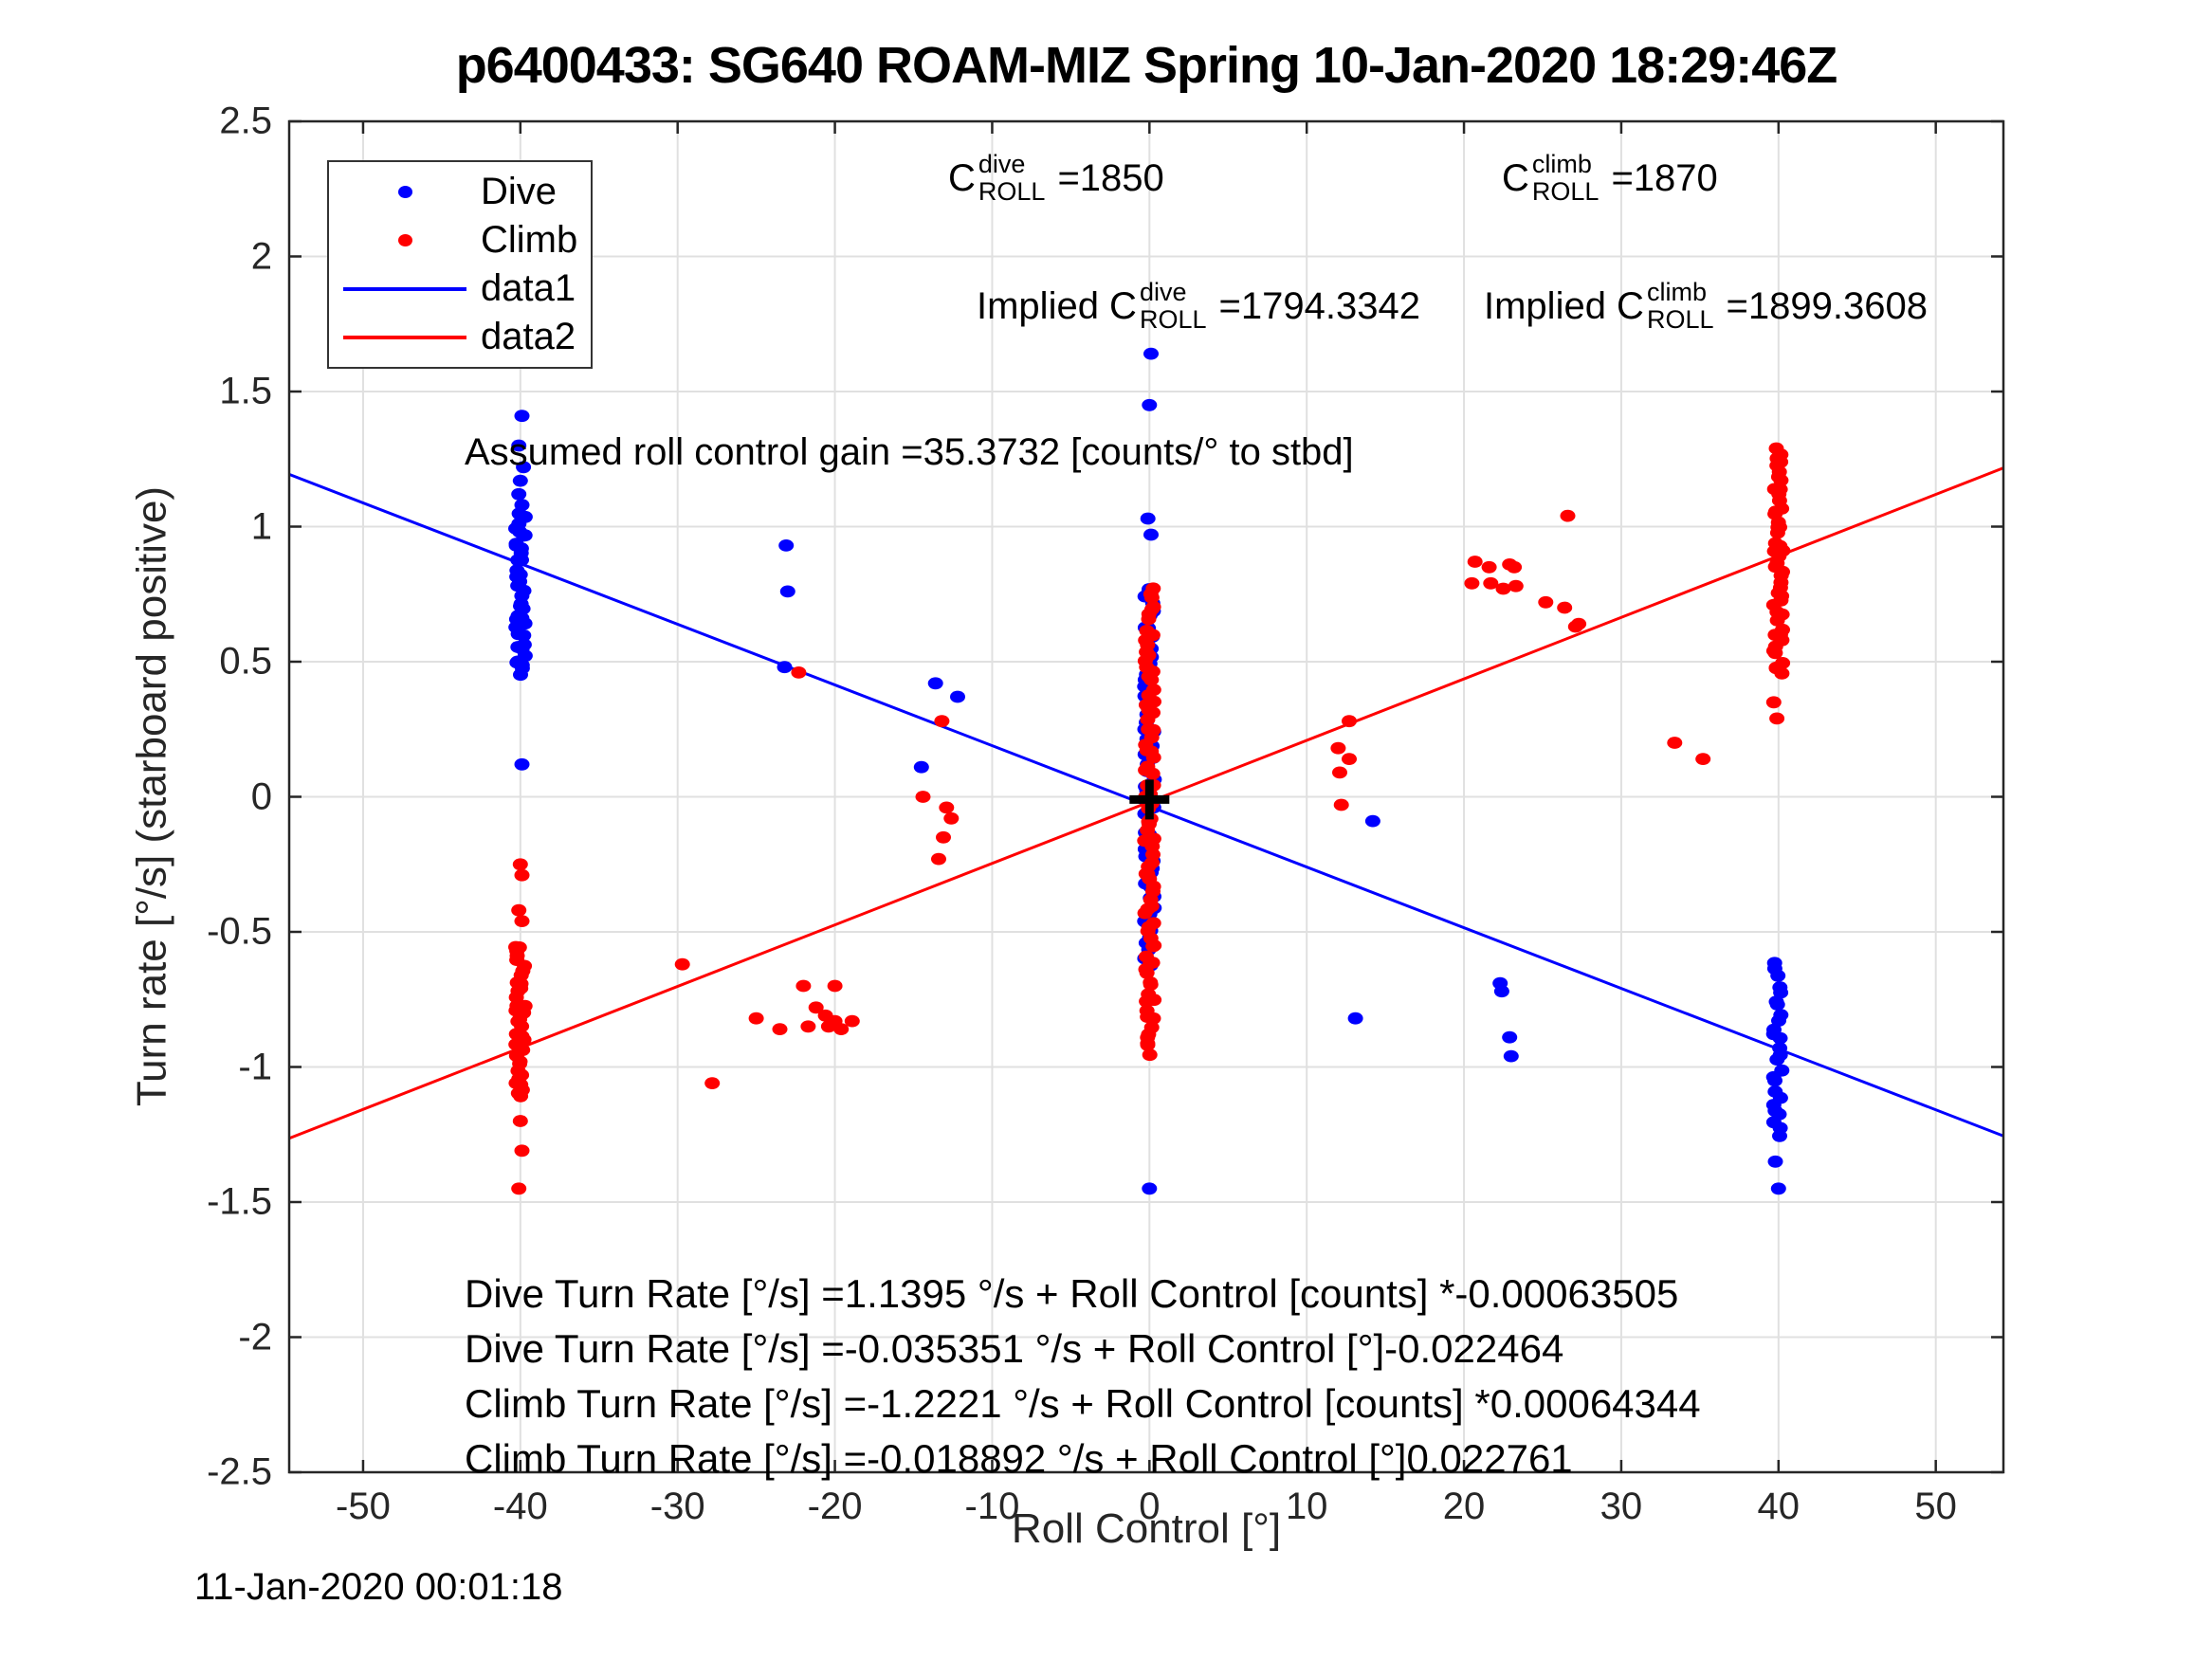 The height and width of the screenshot is (1659, 2212). Describe the element at coordinates (255, 1066) in the screenshot. I see `y-tick-label: -1` at that location.